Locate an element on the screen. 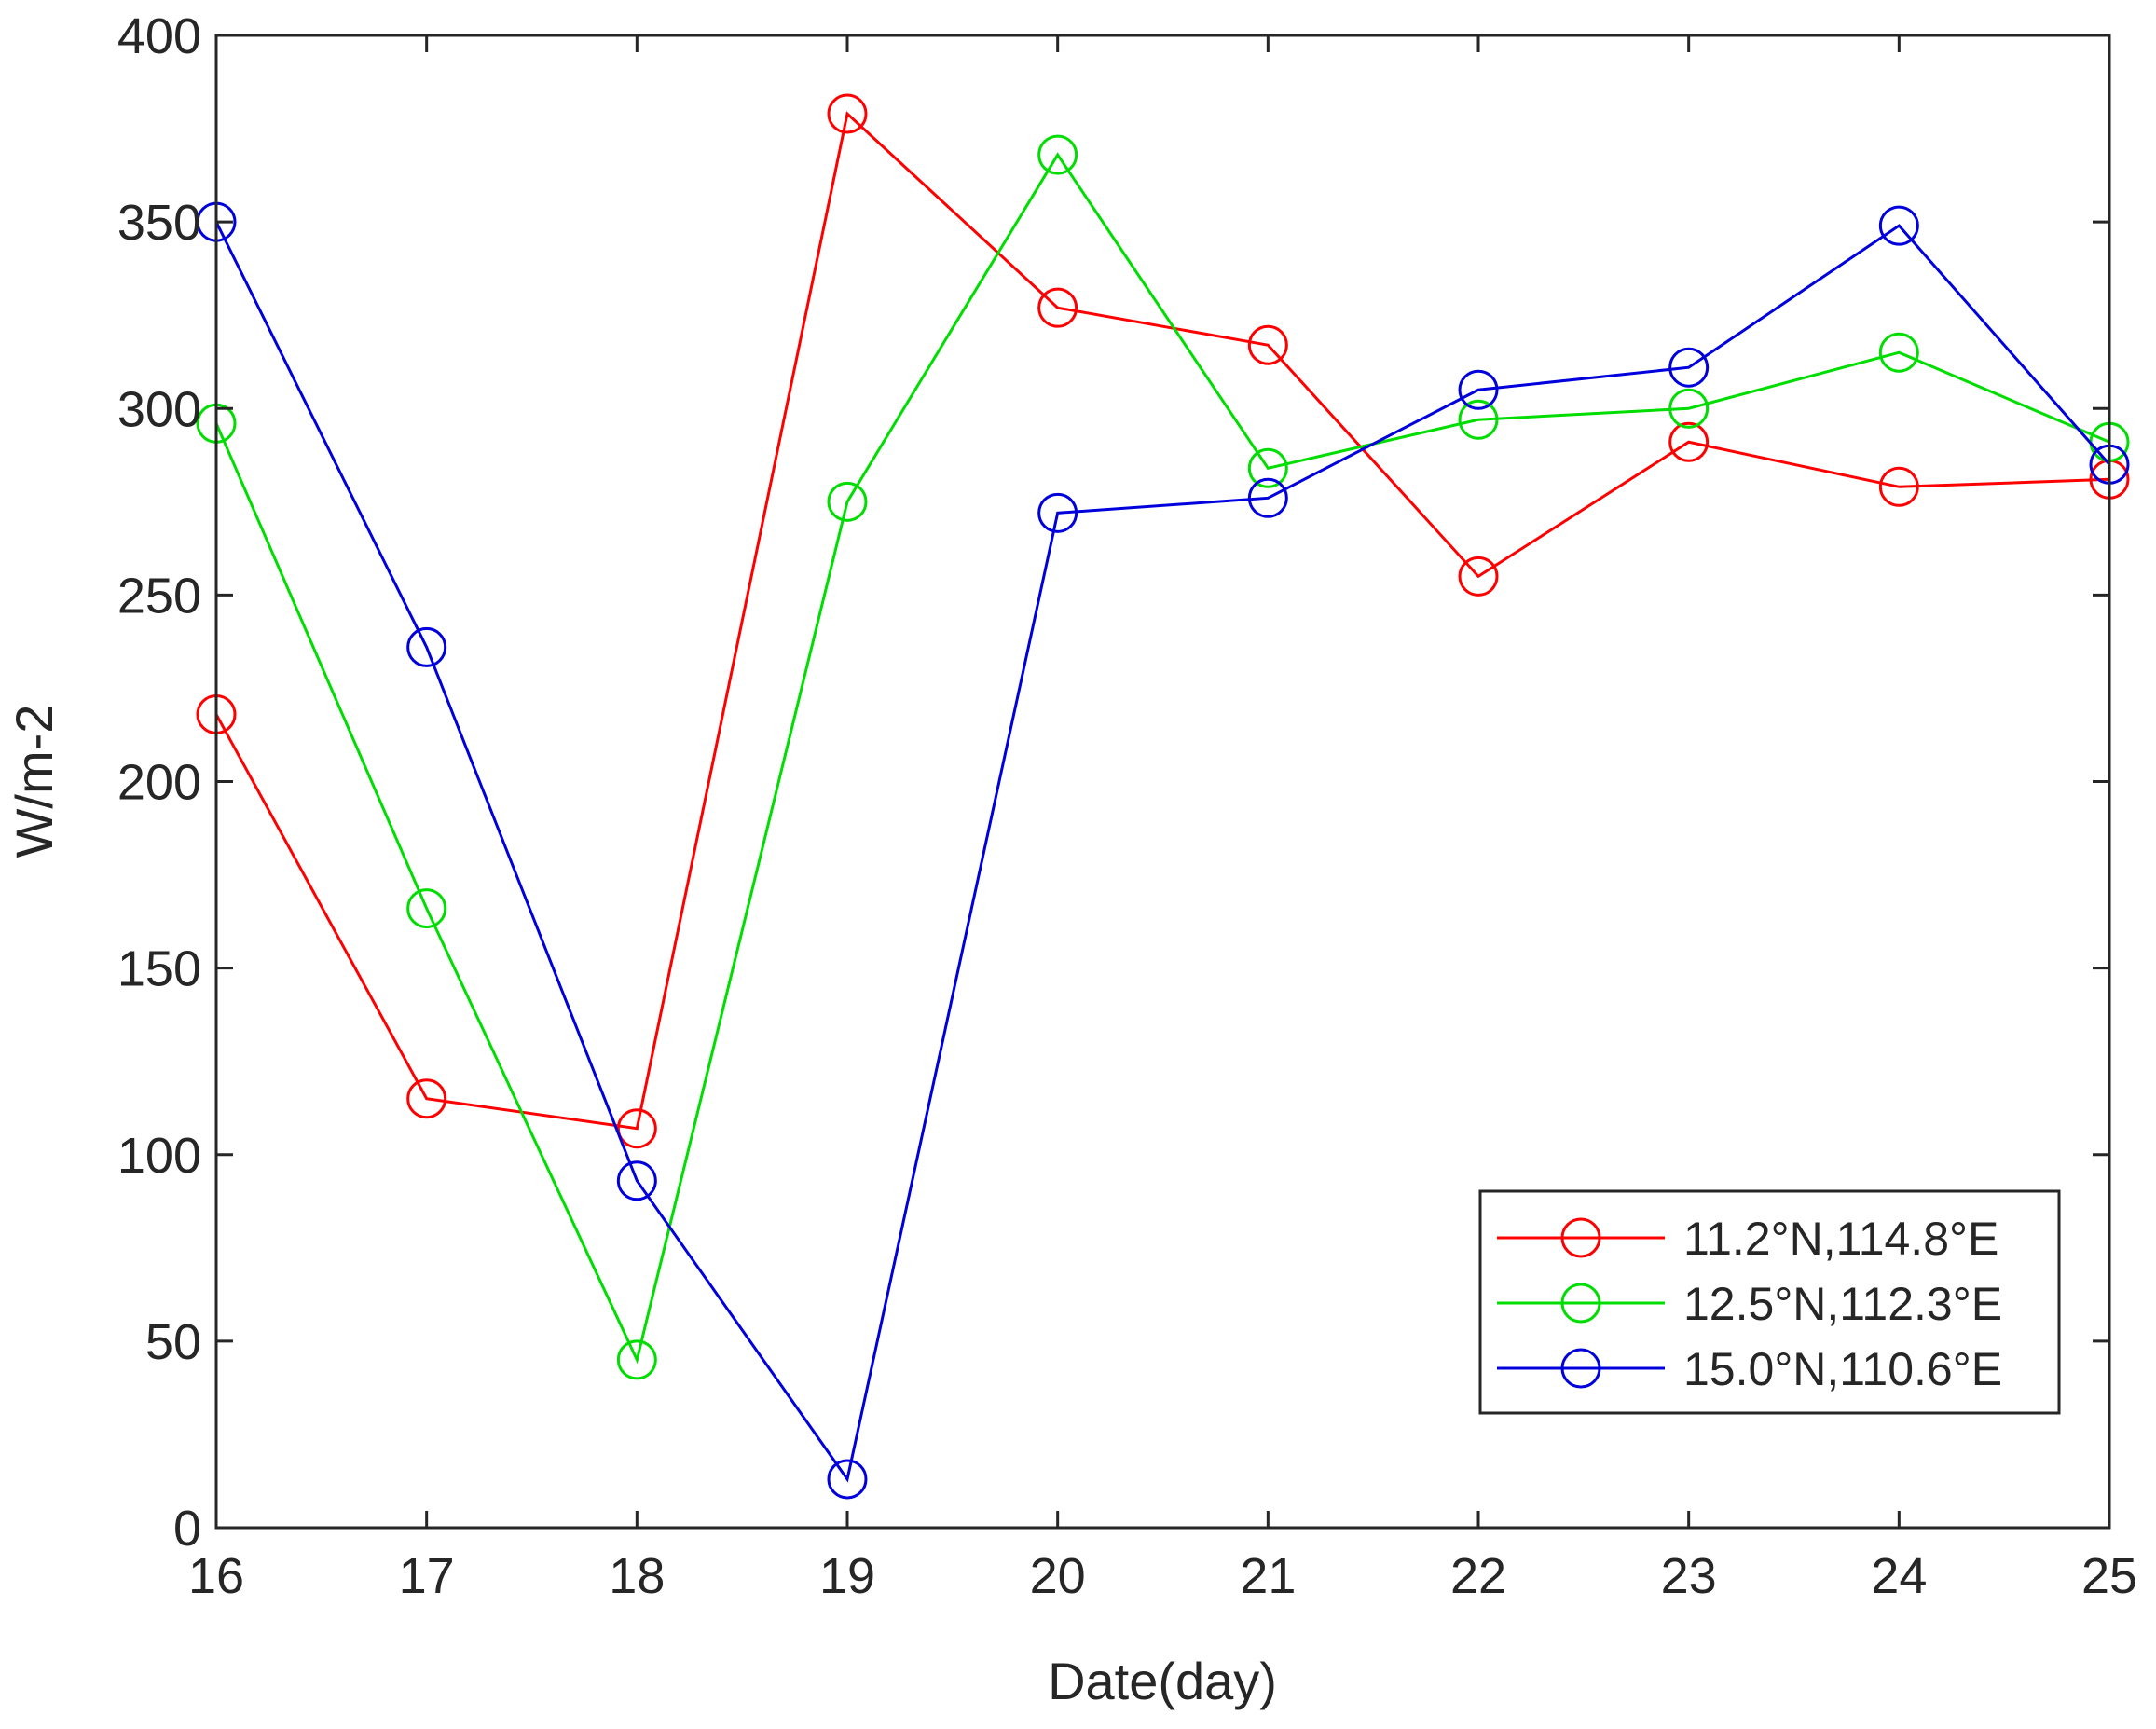  x-tick-label: 16 is located at coordinates (216, 1576).